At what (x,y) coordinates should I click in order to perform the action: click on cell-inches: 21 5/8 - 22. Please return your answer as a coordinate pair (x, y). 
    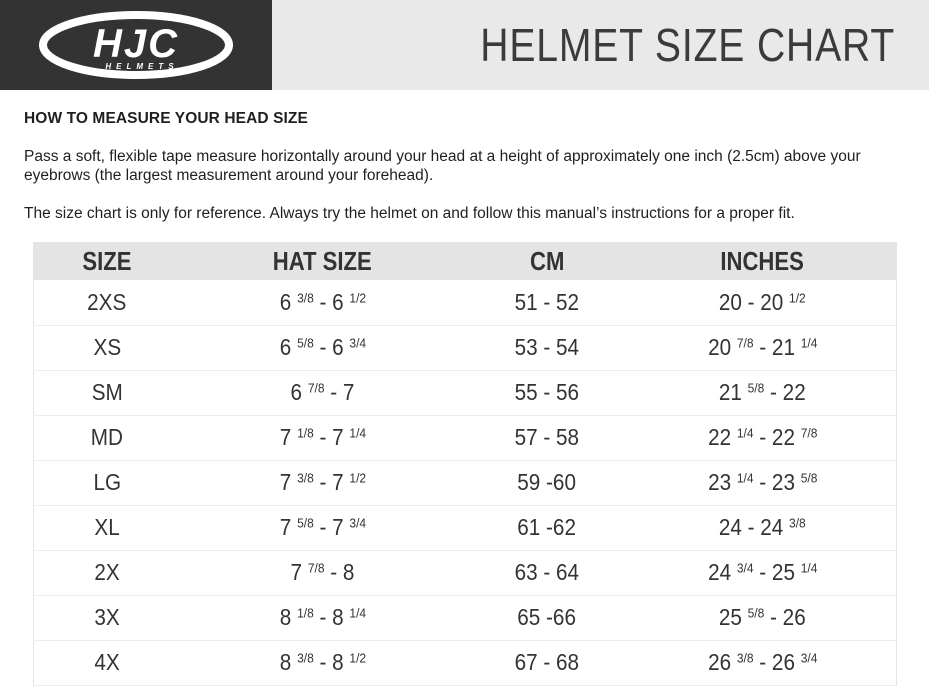
    Looking at the image, I should click on (762, 393).